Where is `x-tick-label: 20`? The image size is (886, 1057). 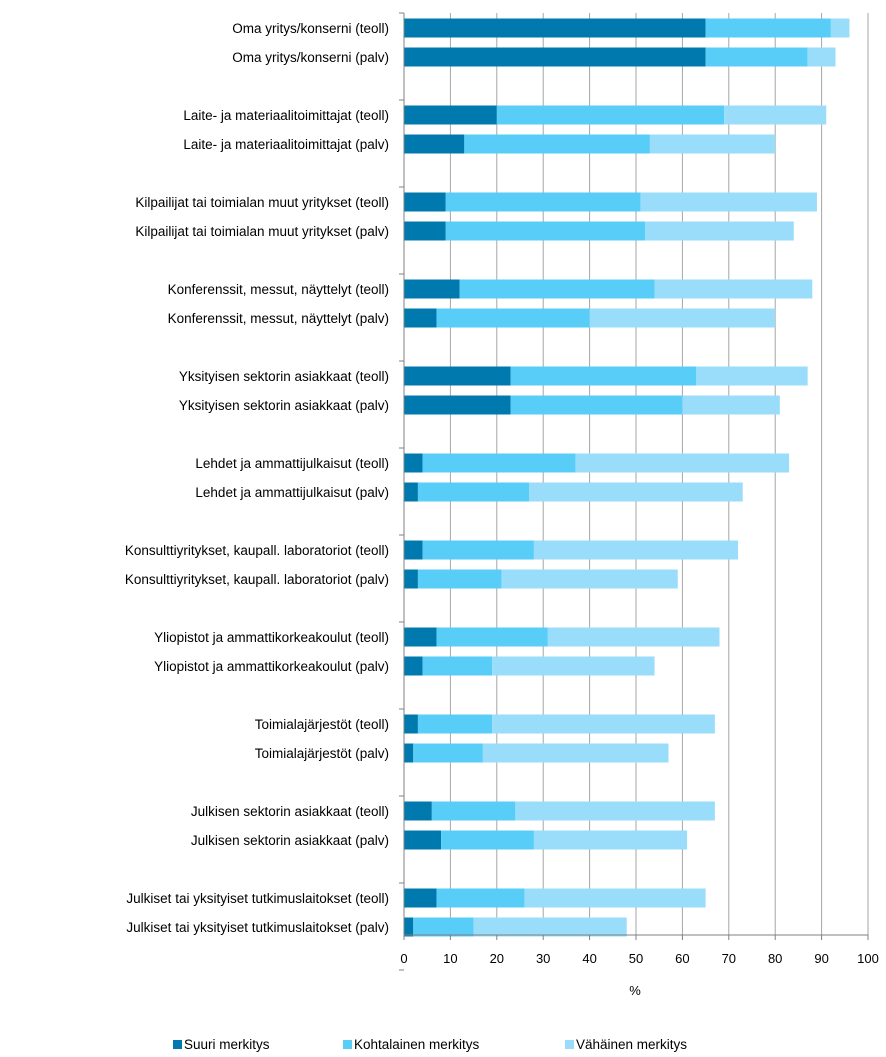
x-tick-label: 20 is located at coordinates (497, 958).